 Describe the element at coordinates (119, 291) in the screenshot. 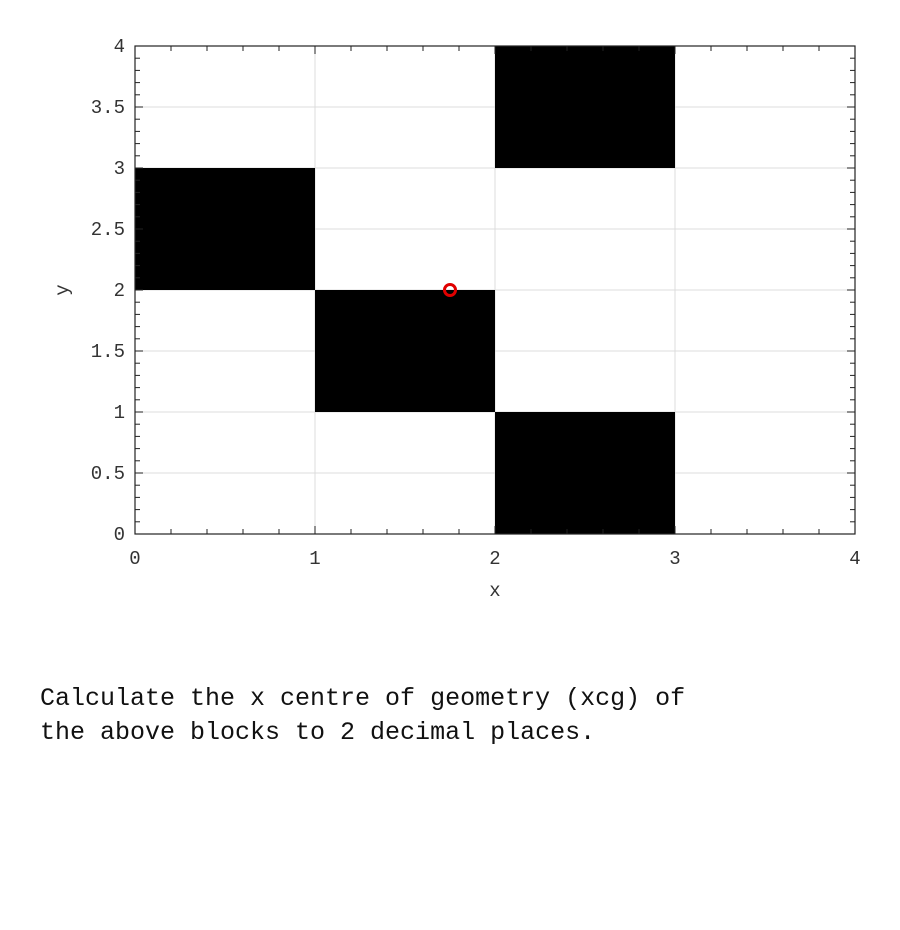

I see `y-tick-label: 2` at that location.